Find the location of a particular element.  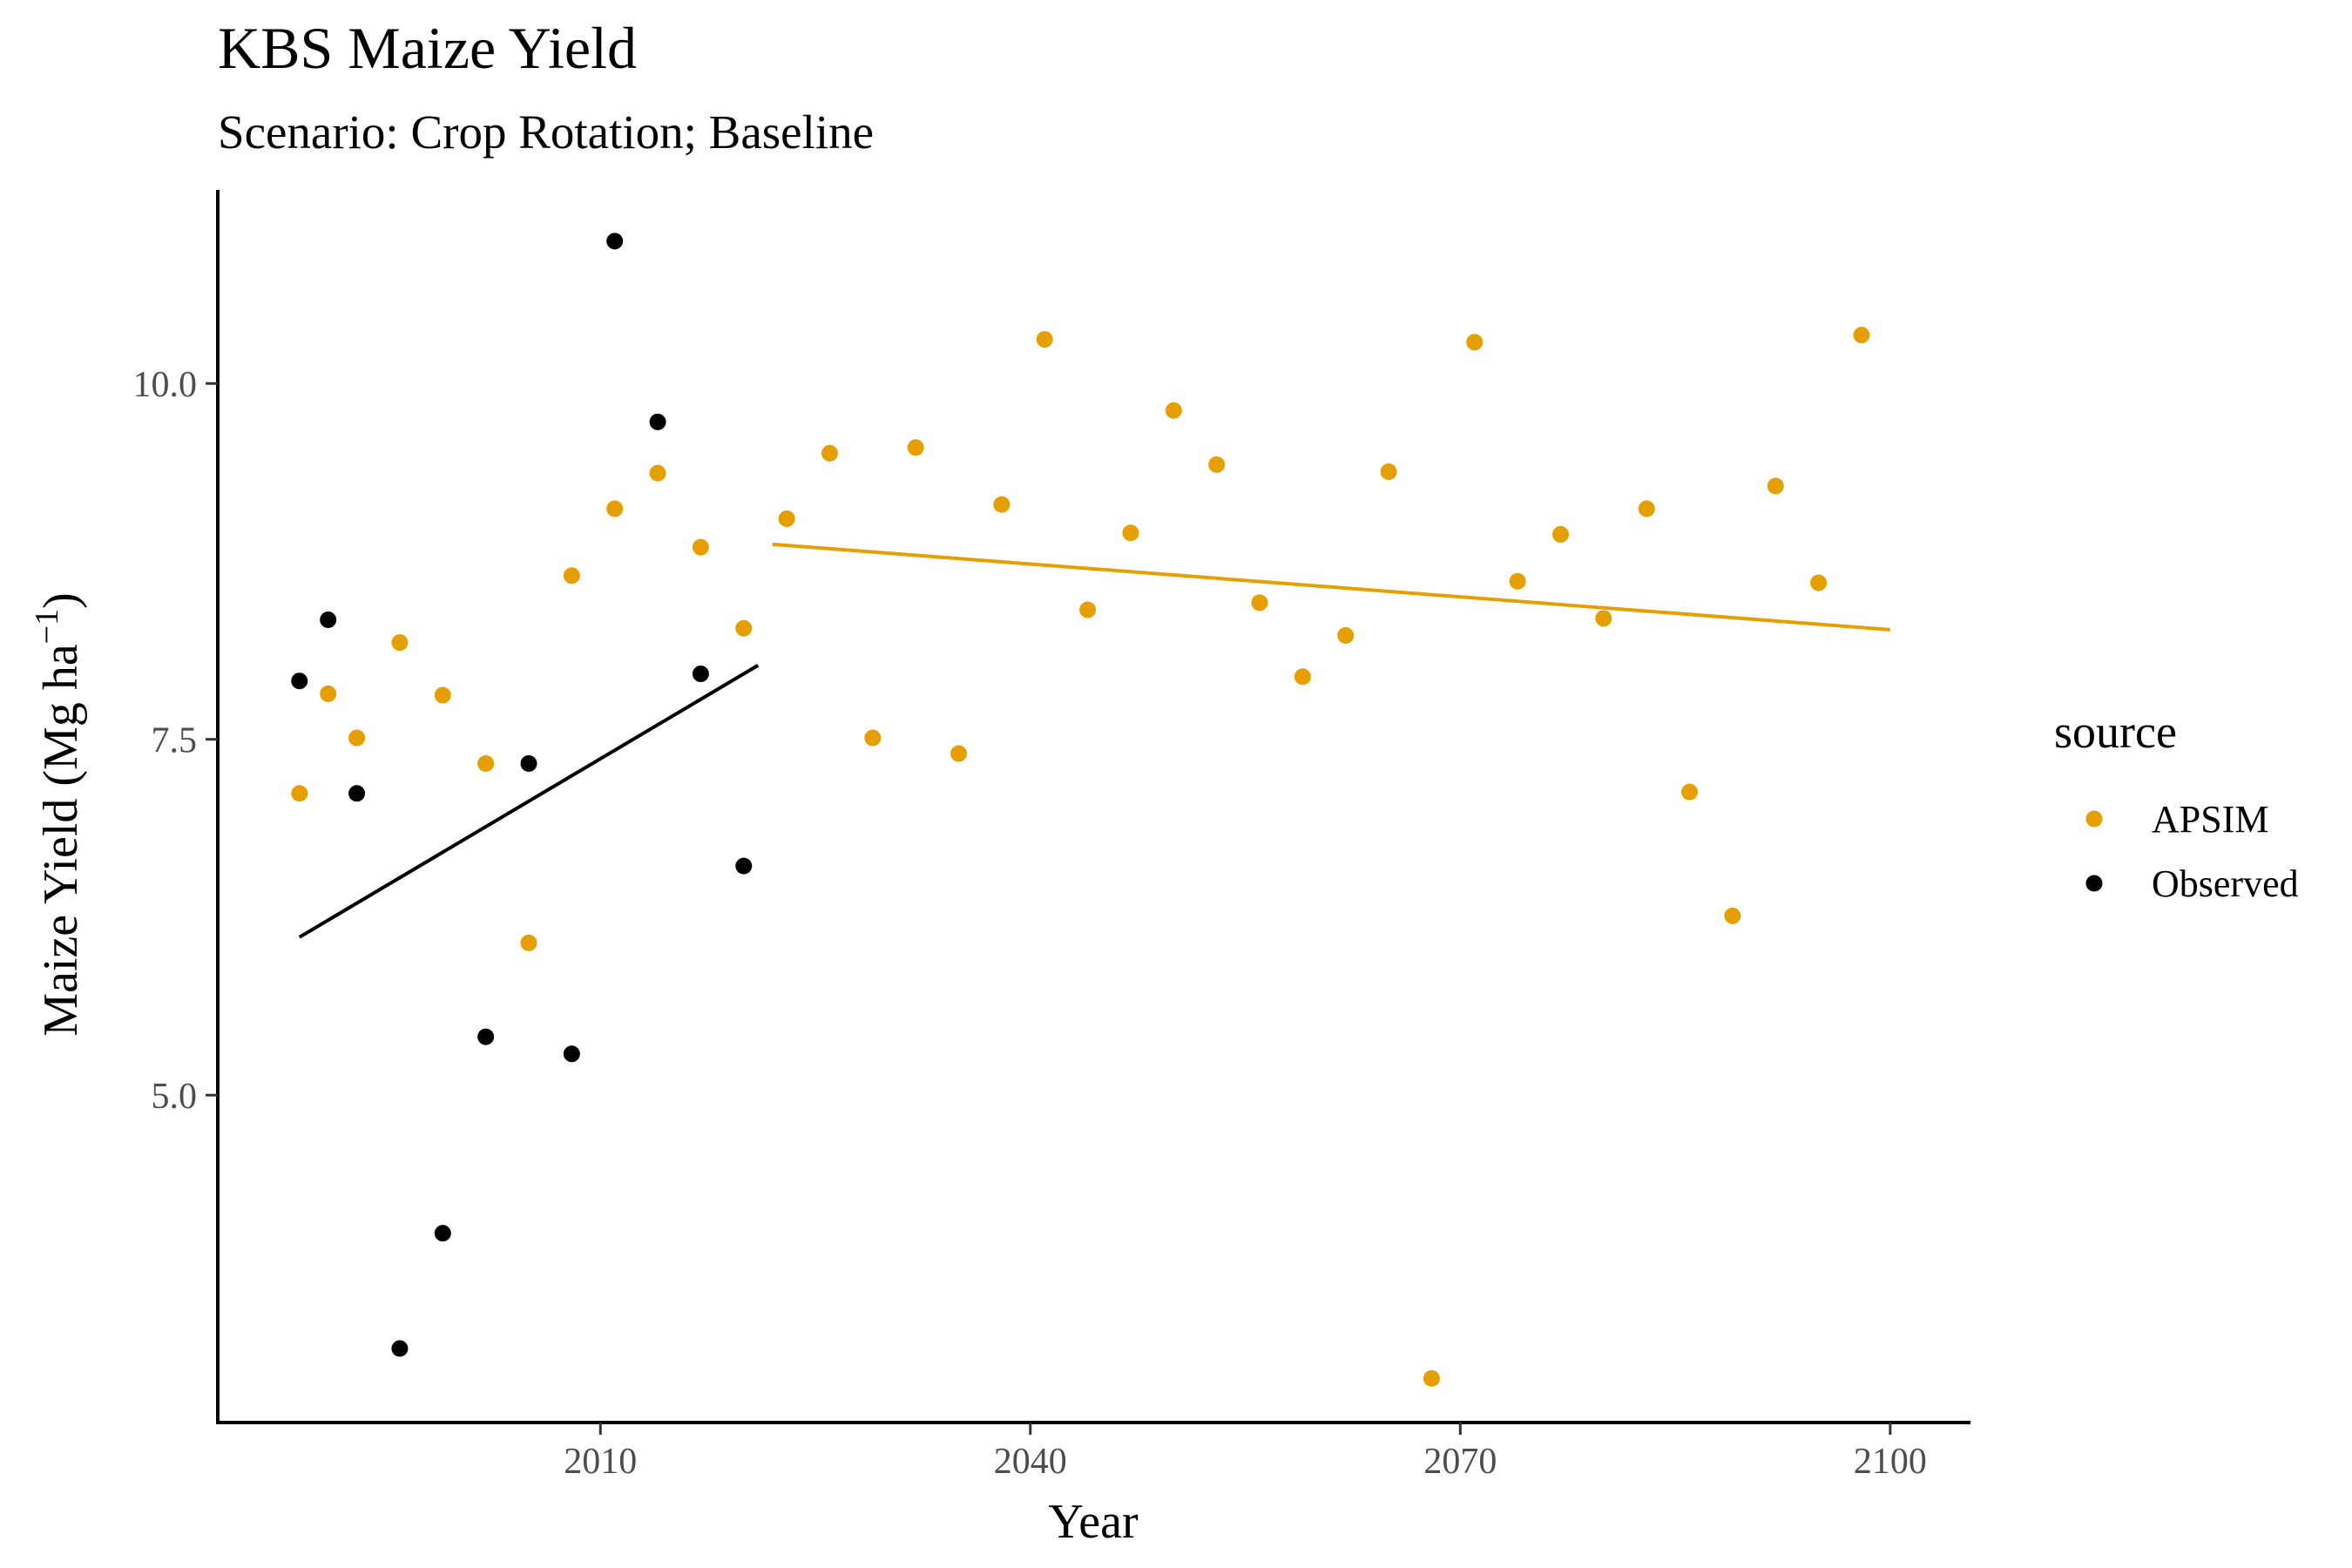

x-axis-title: Year is located at coordinates (1093, 1522).